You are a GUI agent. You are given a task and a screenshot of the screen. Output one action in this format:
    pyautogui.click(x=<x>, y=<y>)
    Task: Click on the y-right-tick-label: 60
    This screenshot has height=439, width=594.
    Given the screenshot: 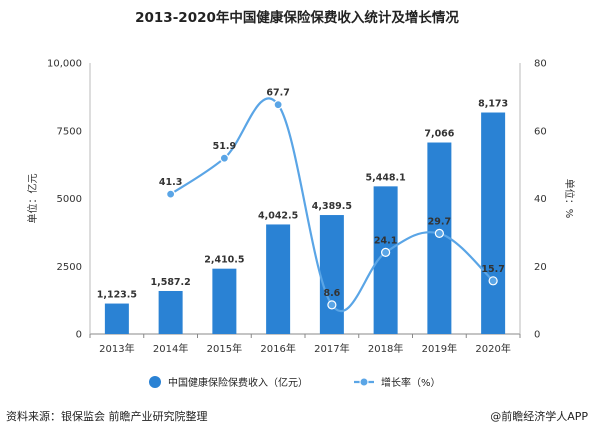 What is the action you would take?
    pyautogui.click(x=540, y=131)
    